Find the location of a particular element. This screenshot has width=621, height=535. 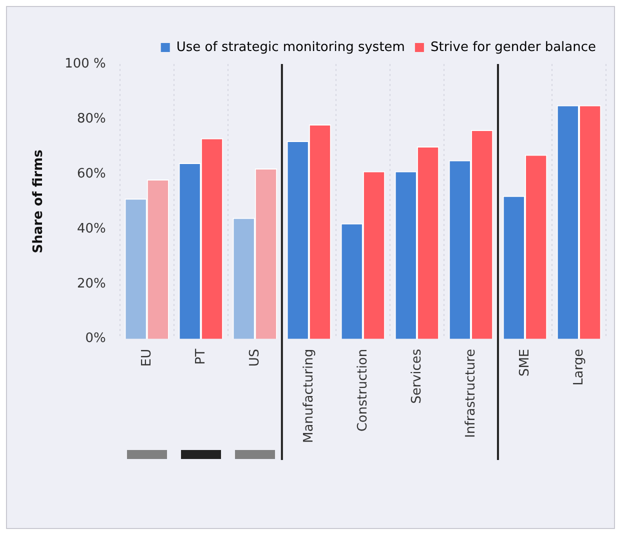

x-tick-label: Construction is located at coordinates (362, 390).